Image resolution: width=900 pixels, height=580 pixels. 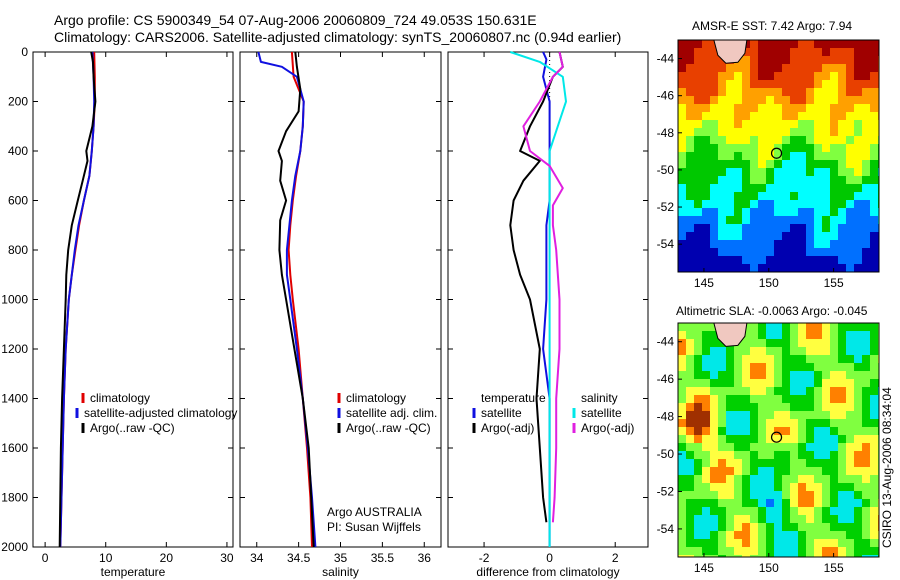 I want to click on x-tick-label: 35.5, so click(x=383, y=558).